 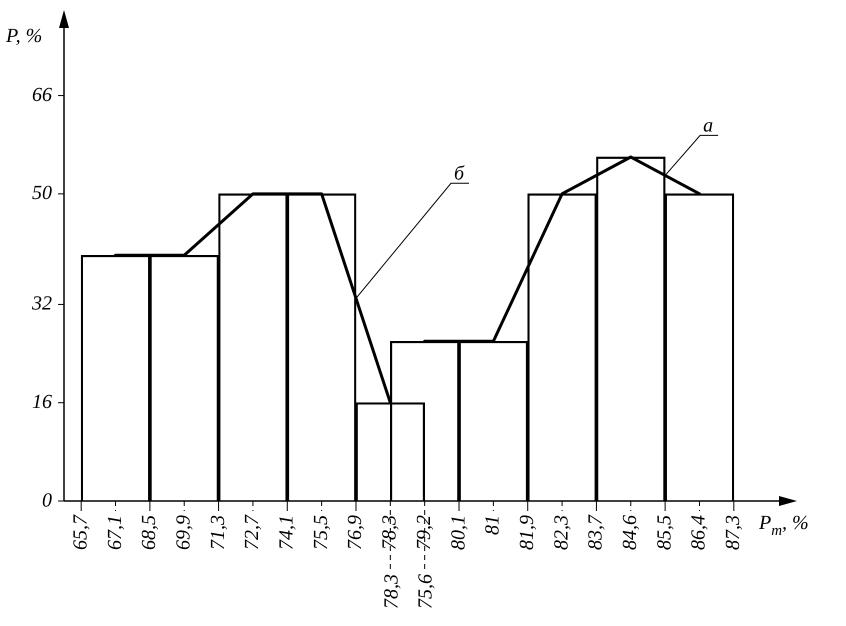 What do you see at coordinates (561, 532) in the screenshot?
I see `x-tick-label: 82,3` at bounding box center [561, 532].